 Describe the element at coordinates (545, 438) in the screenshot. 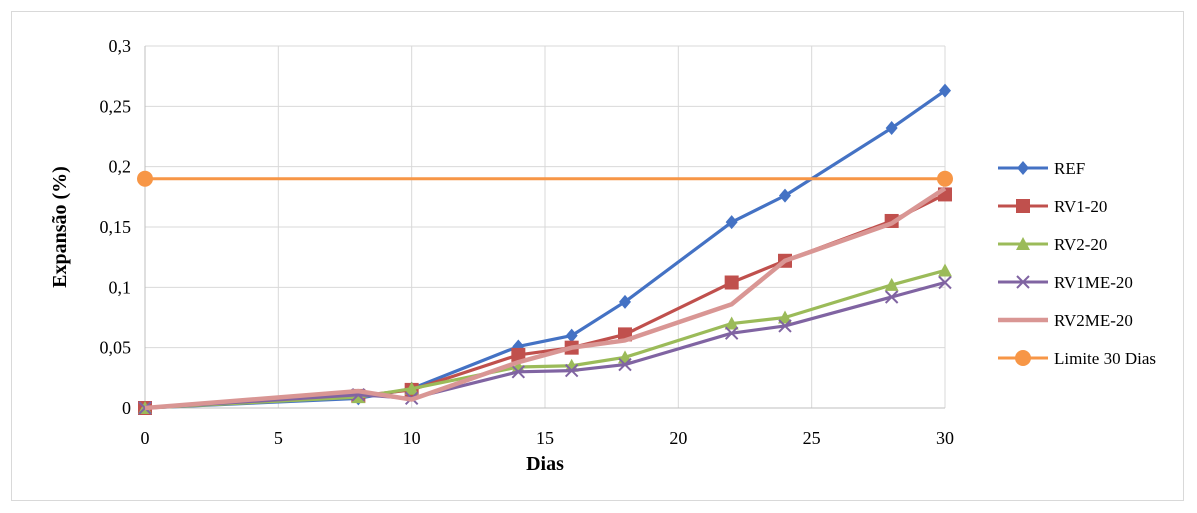

I see `x-tick-label: 15` at that location.